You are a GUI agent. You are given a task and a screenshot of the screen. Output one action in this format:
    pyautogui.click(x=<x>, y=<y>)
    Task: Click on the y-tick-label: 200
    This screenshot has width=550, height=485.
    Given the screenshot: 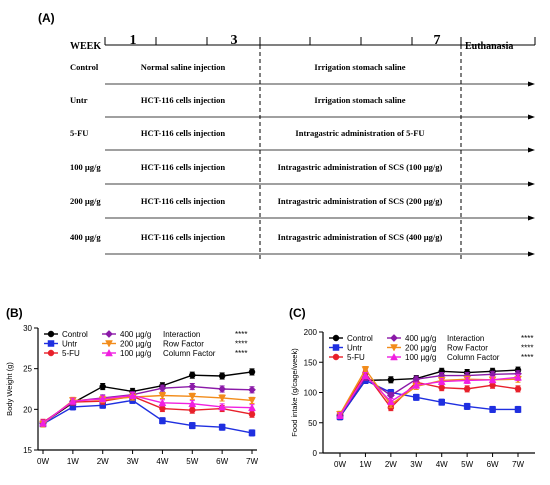 What is the action you would take?
    pyautogui.click(x=311, y=332)
    